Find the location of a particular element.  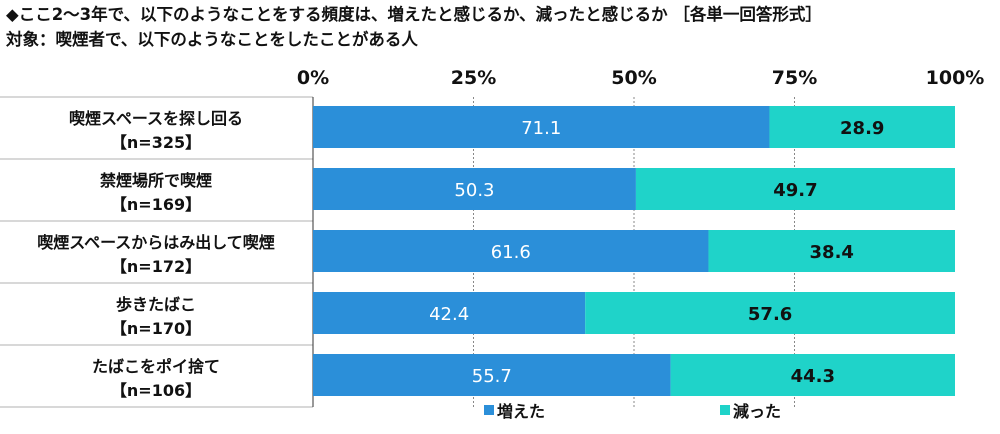

category-n-label: 【n=325】 is located at coordinates (156, 142).